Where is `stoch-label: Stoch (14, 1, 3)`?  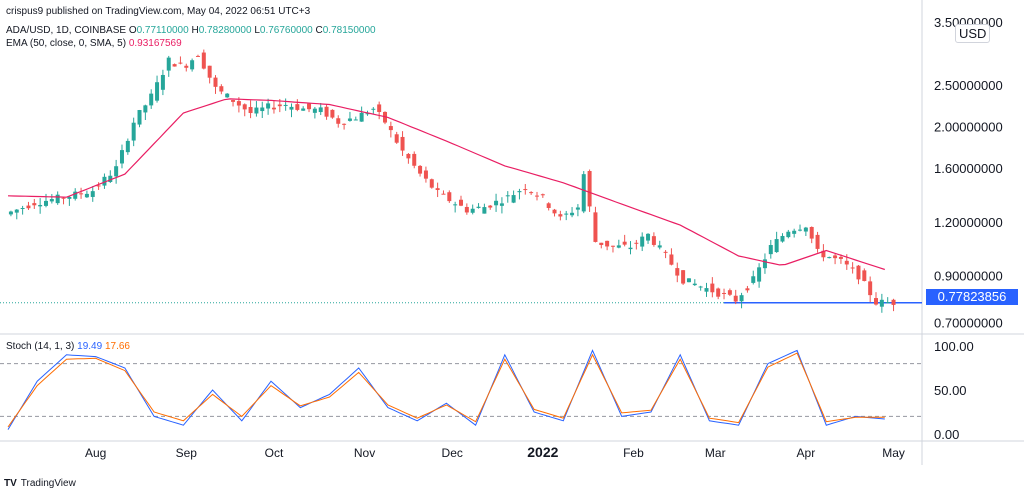
stoch-label: Stoch (14, 1, 3) is located at coordinates (40, 346).